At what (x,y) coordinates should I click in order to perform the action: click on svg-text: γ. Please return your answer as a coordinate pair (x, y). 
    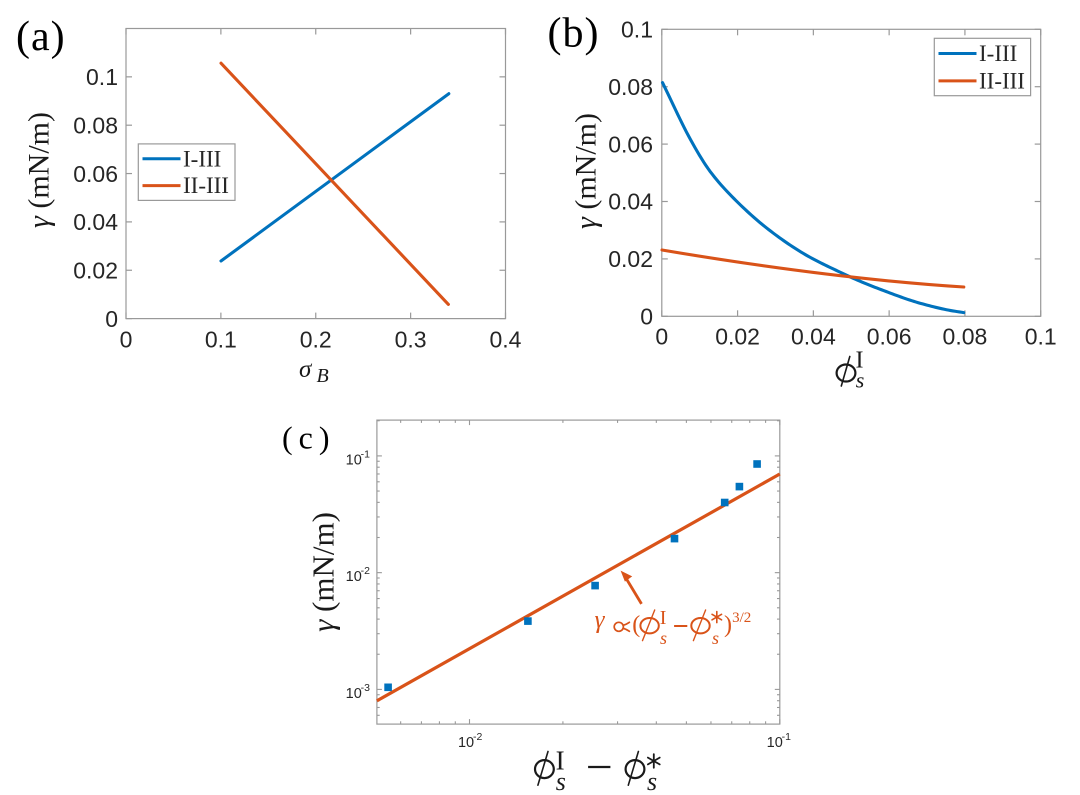
    Looking at the image, I should click on (600, 620).